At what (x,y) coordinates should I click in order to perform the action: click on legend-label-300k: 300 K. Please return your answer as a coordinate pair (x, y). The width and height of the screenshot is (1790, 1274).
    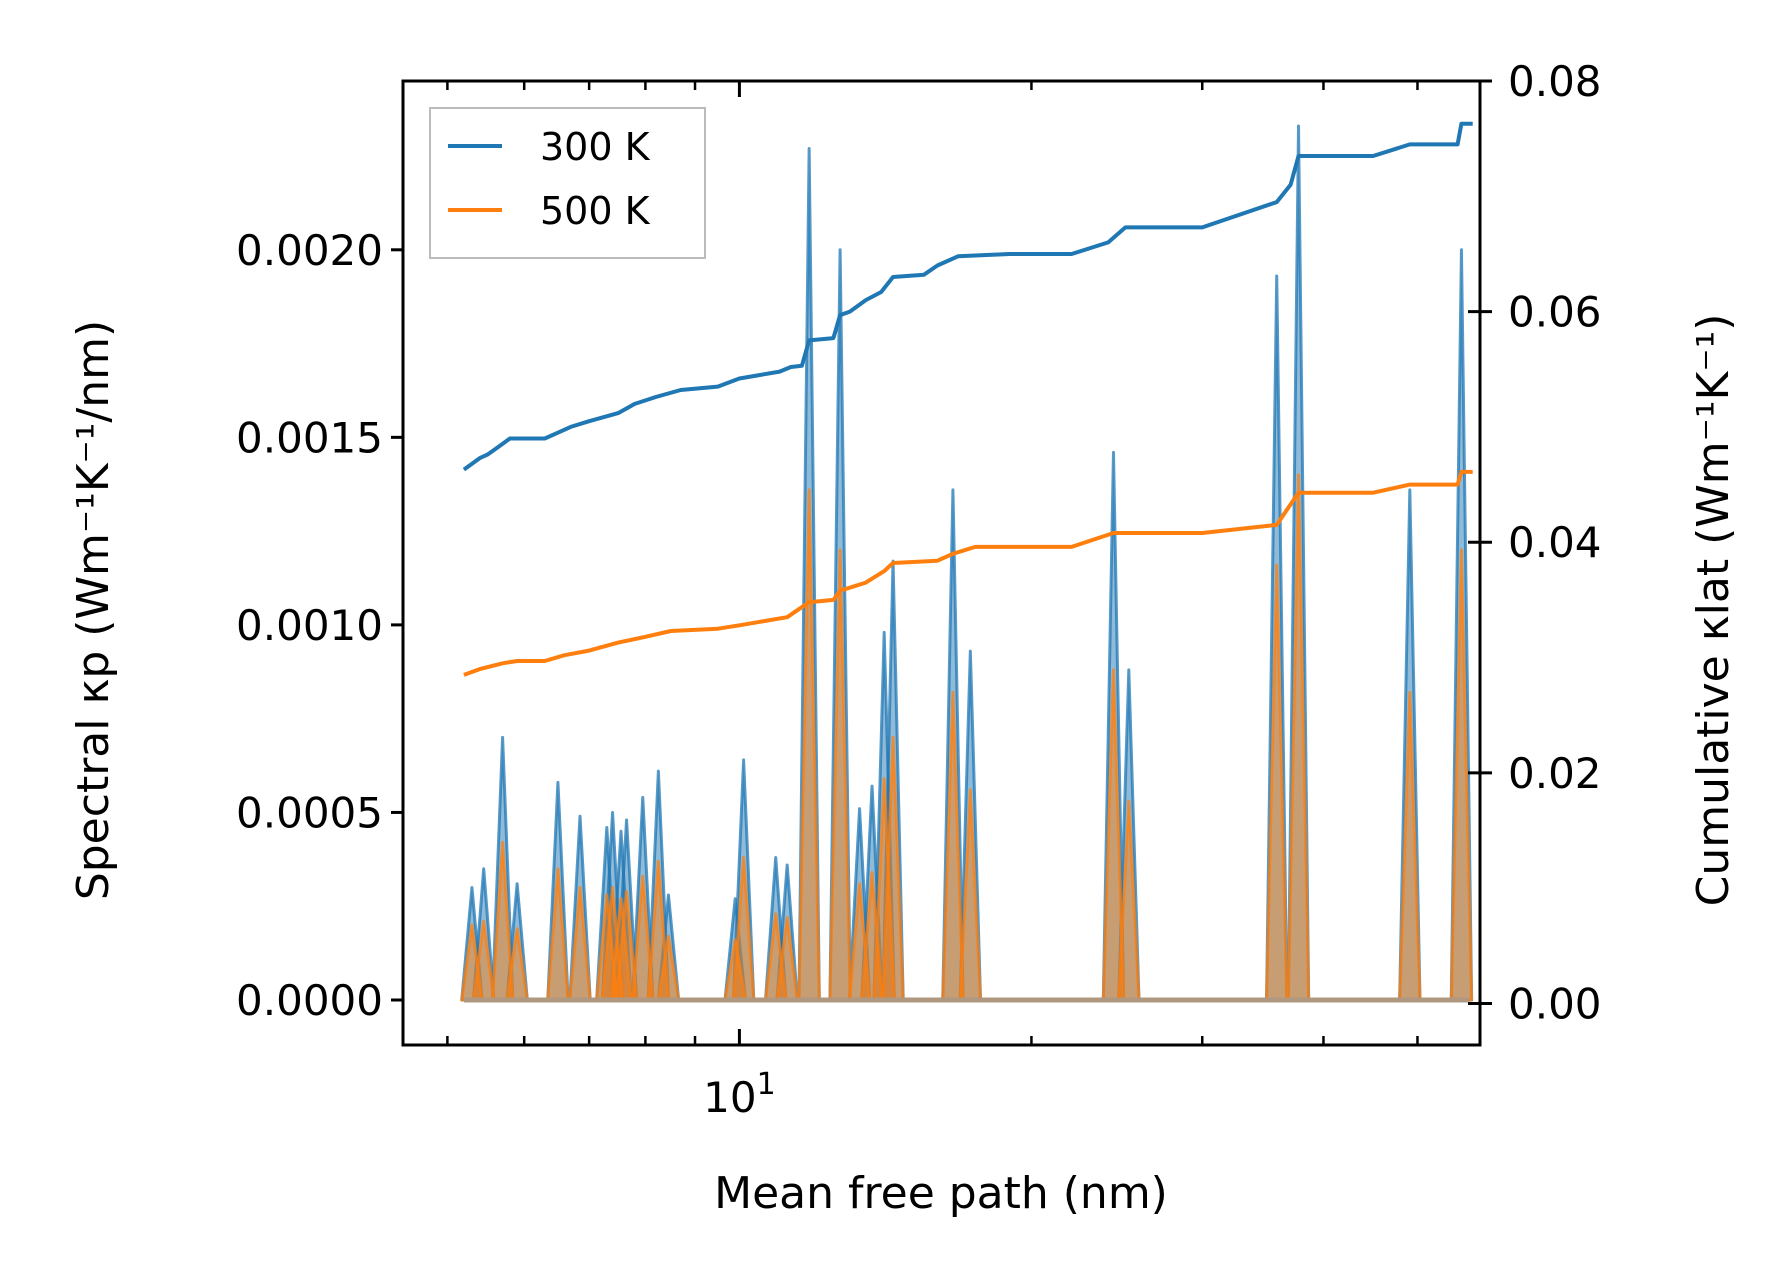
    Looking at the image, I should click on (595, 147).